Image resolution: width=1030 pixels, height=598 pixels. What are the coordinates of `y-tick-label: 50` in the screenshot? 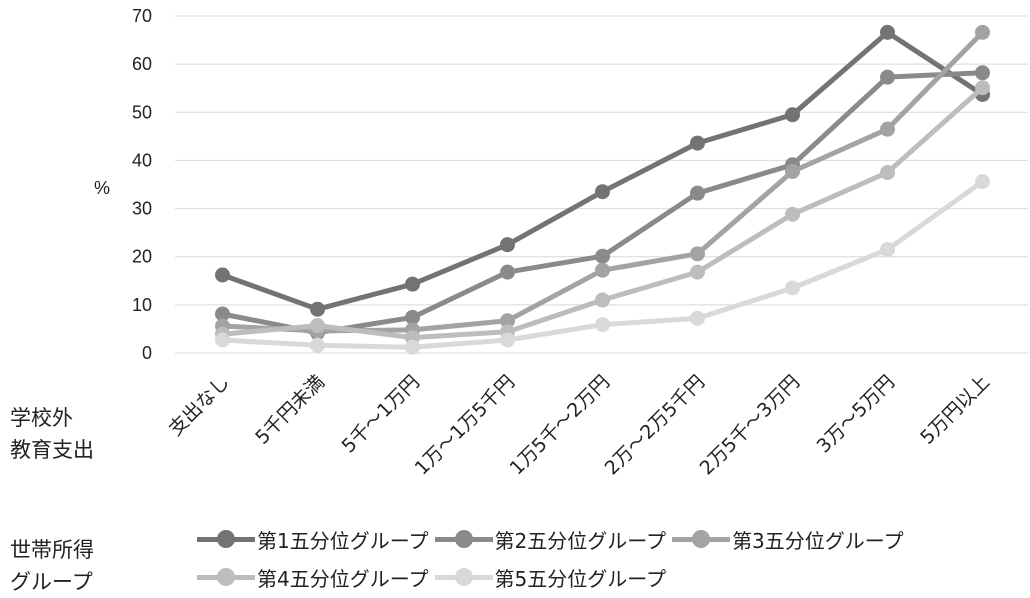 It's located at (142, 112).